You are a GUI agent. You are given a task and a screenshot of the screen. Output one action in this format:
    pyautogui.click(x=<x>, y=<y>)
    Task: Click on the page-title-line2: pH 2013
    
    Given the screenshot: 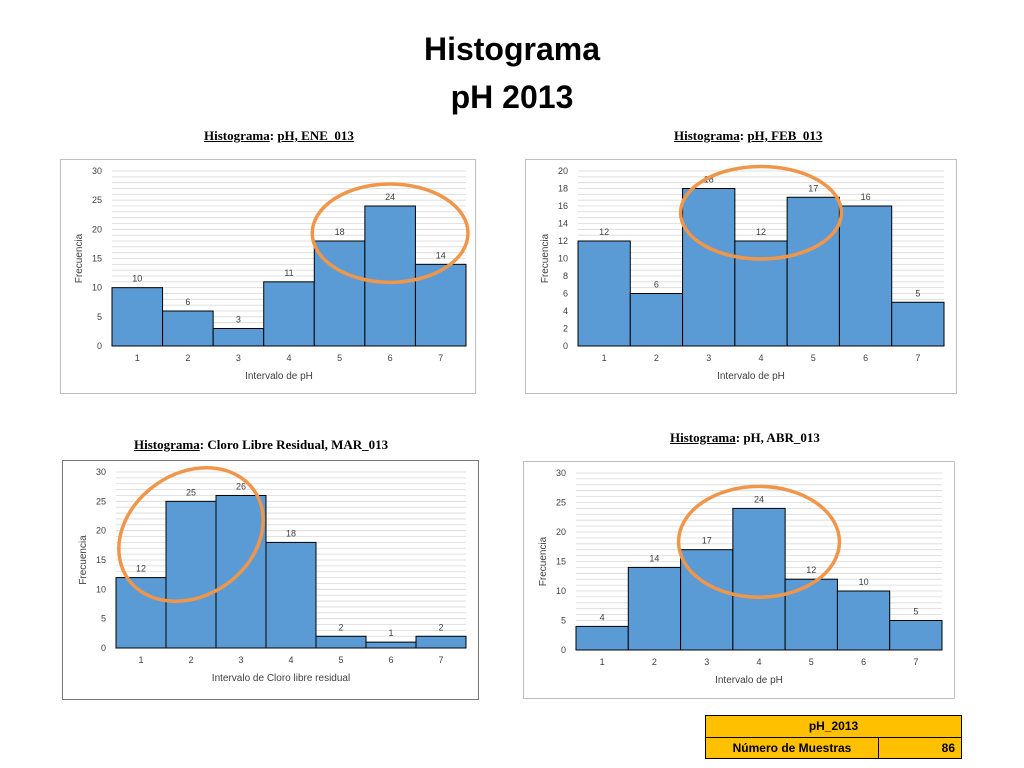 What is the action you would take?
    pyautogui.click(x=512, y=97)
    